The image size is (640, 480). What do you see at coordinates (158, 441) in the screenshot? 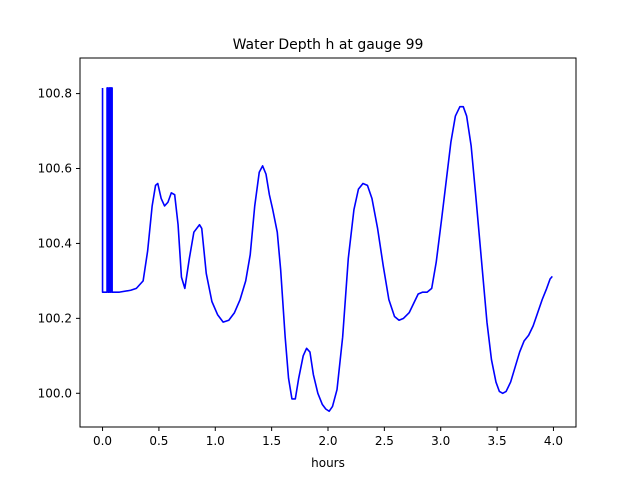
I see `x-tick-label: 0.5` at bounding box center [158, 441].